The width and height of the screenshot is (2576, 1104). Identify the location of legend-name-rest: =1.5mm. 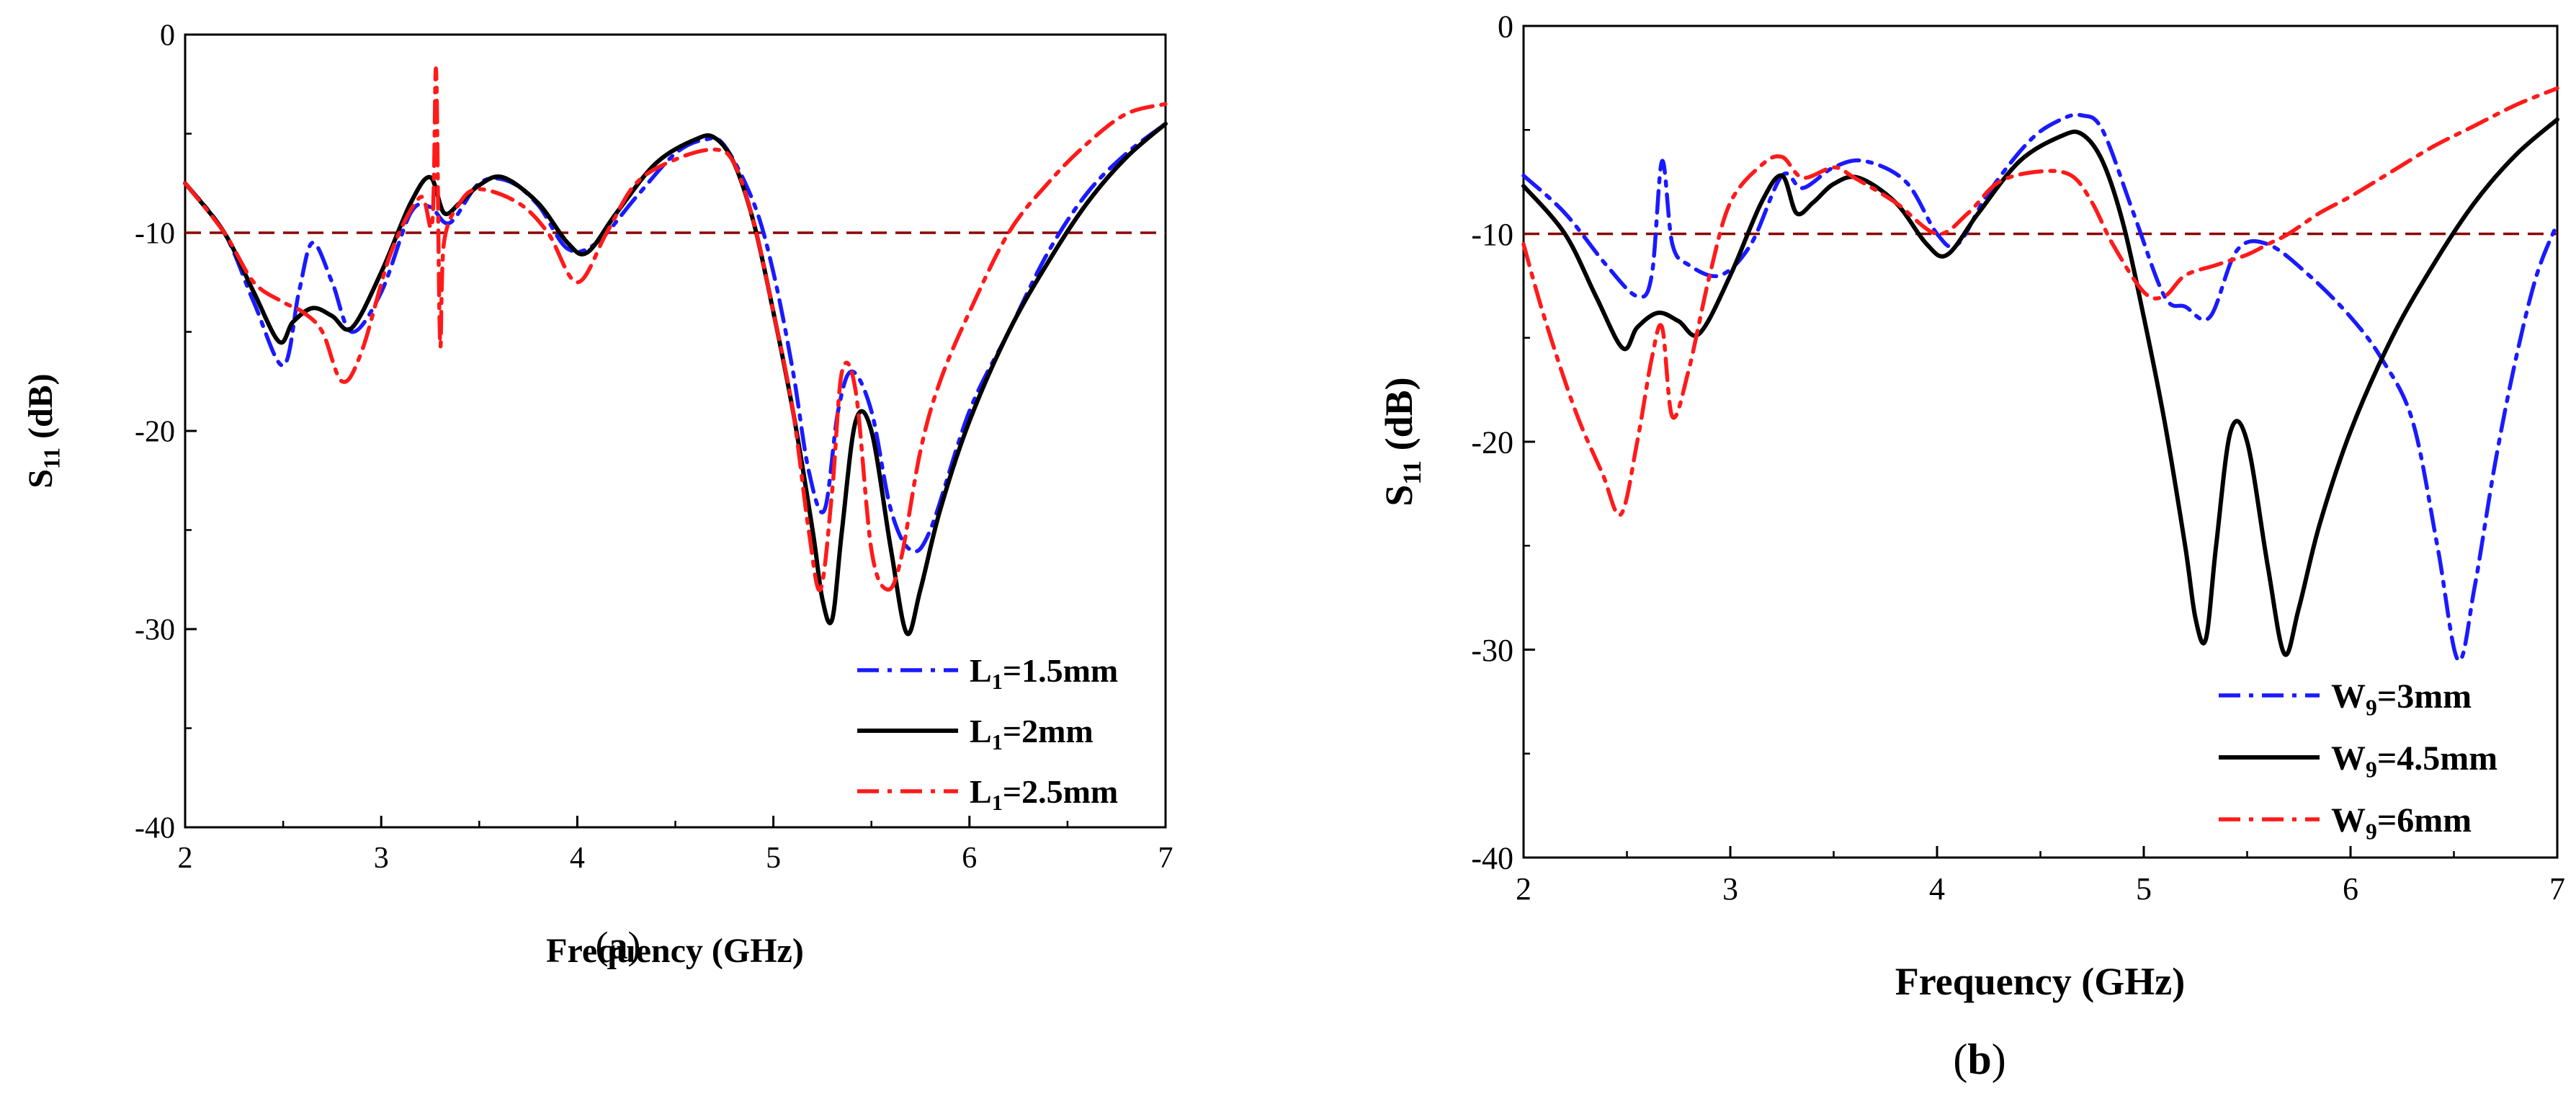
(1060, 670).